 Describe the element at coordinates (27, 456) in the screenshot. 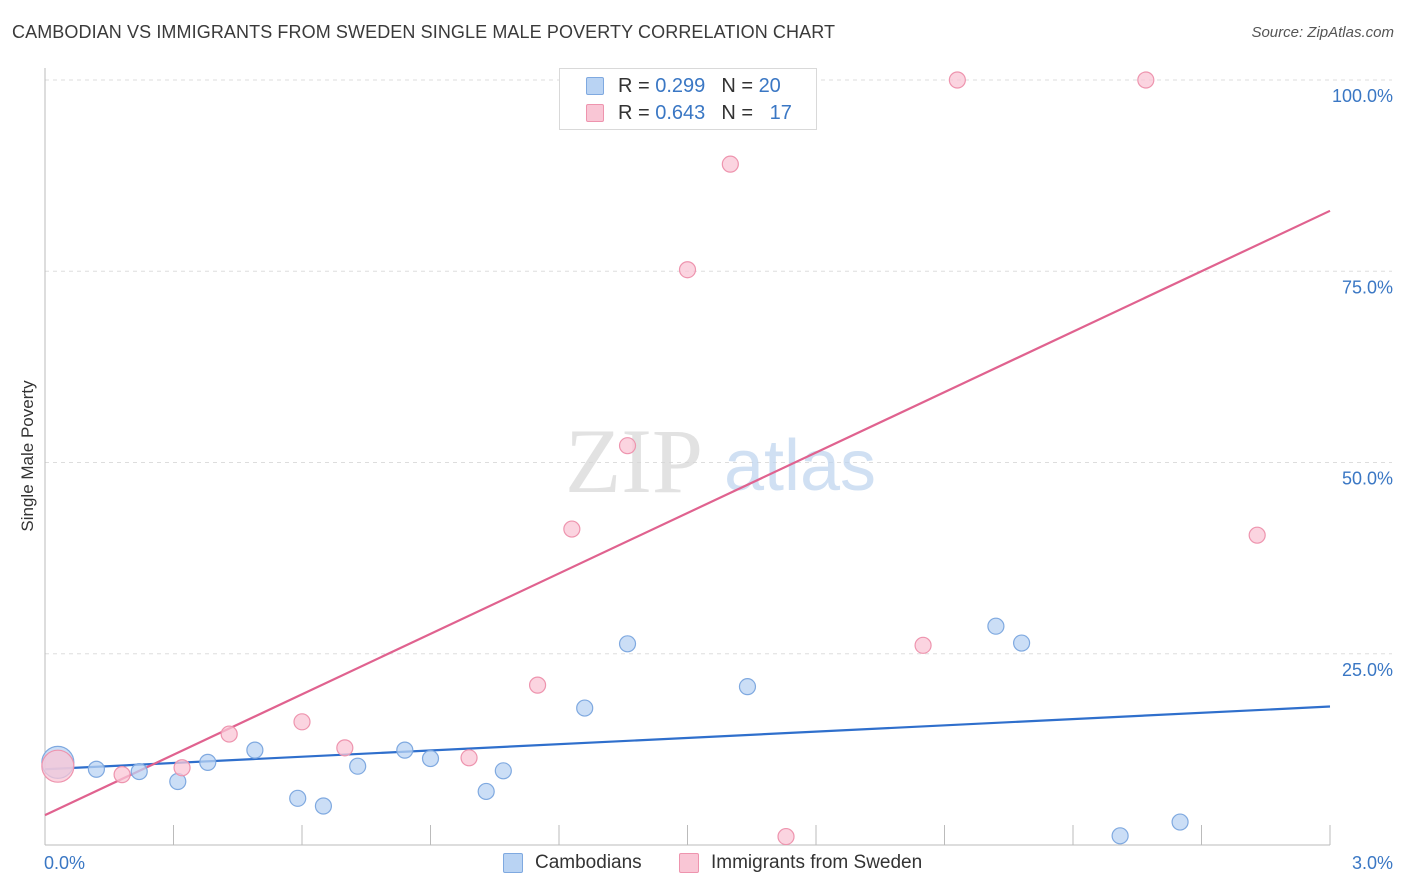

I see `y-axis-label: Single Male Poverty` at that location.